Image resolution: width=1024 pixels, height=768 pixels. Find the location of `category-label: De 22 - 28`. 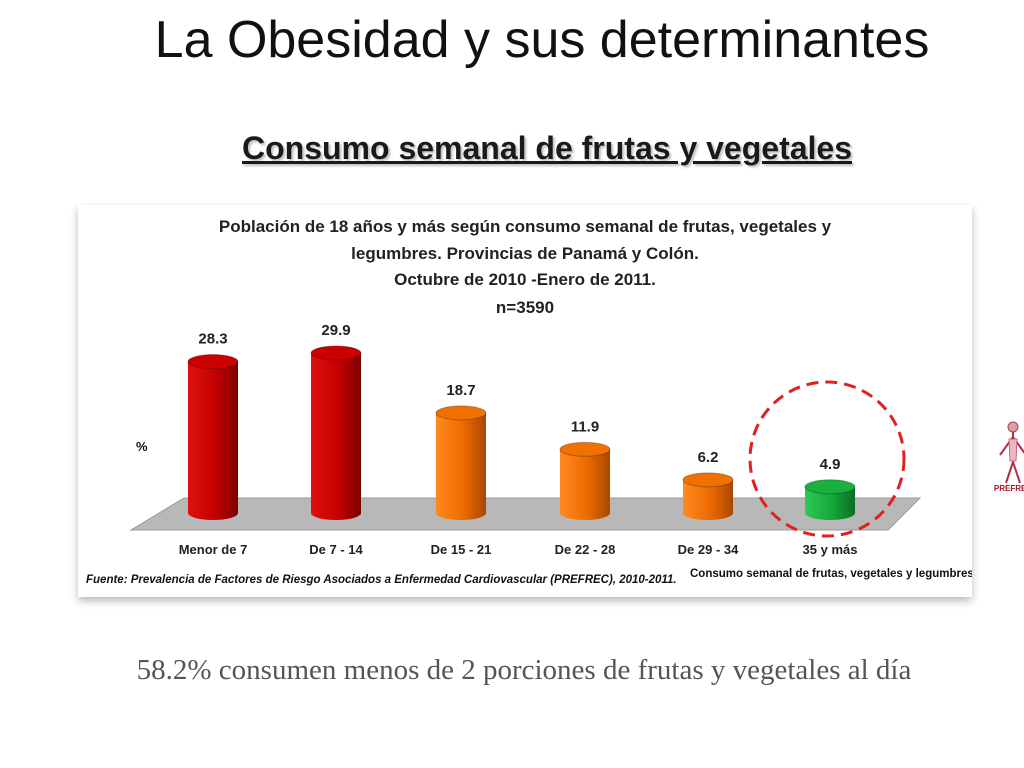

category-label: De 22 - 28 is located at coordinates (585, 549).